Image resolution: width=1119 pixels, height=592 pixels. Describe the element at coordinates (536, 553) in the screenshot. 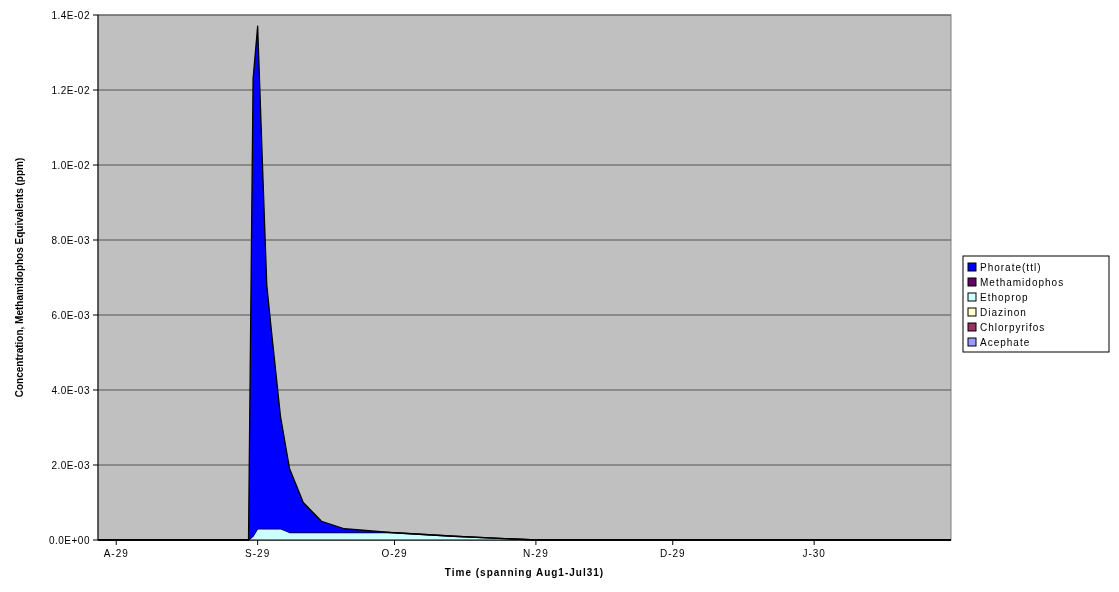

I see `x-tick-label: N-29` at that location.